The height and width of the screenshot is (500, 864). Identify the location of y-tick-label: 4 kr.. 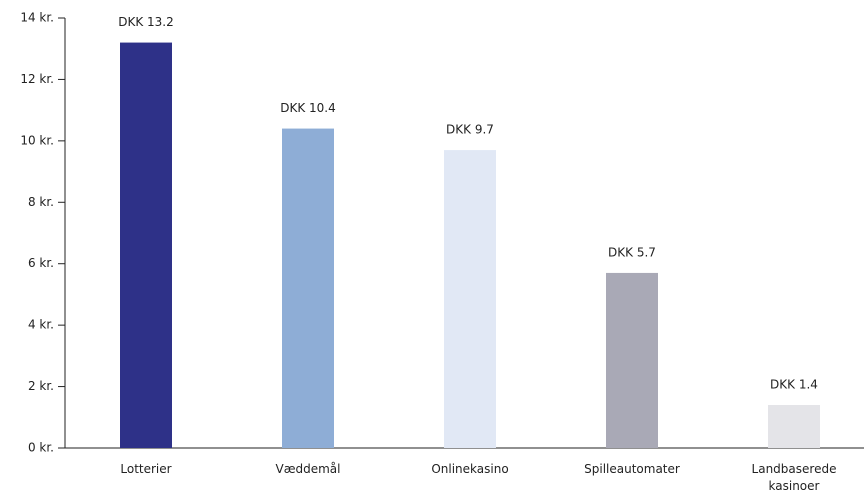
(41, 325).